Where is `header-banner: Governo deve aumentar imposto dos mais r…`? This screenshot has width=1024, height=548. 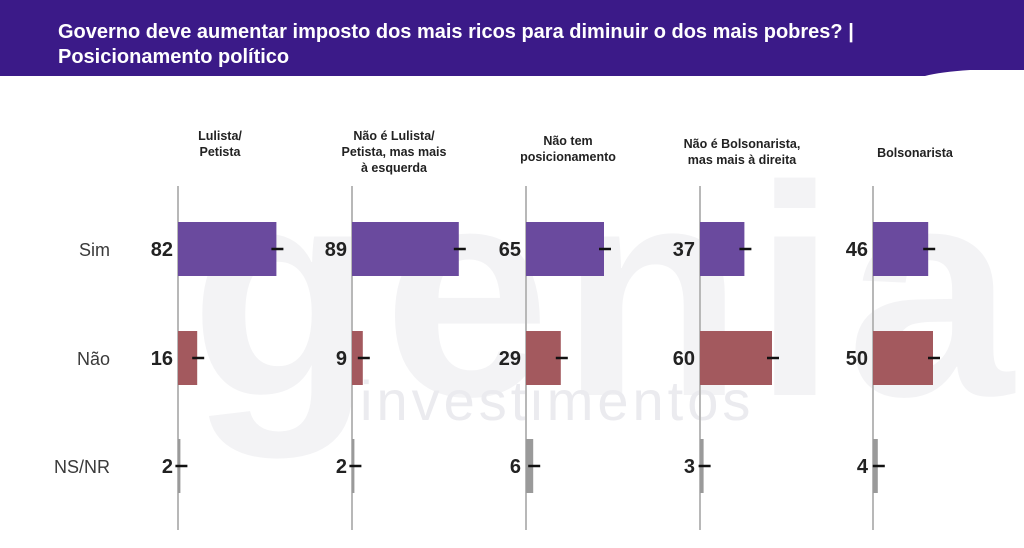
header-banner: Governo deve aumentar imposto dos mais r… is located at coordinates (512, 38).